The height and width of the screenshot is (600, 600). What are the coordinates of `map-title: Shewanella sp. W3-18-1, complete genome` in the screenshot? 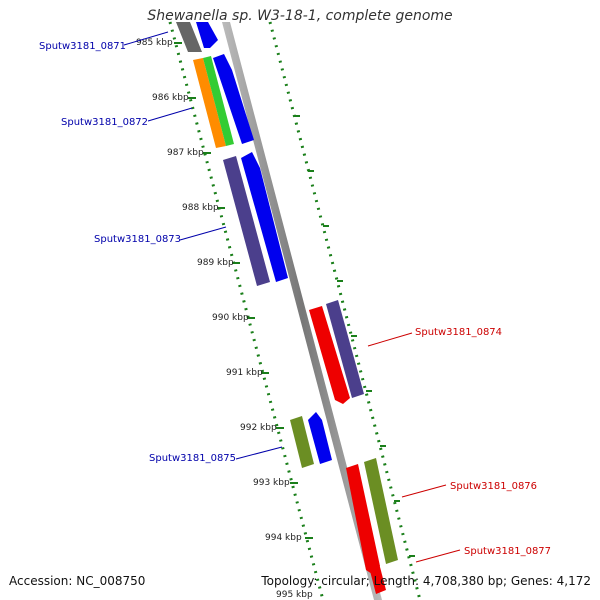 It's located at (300, 16).